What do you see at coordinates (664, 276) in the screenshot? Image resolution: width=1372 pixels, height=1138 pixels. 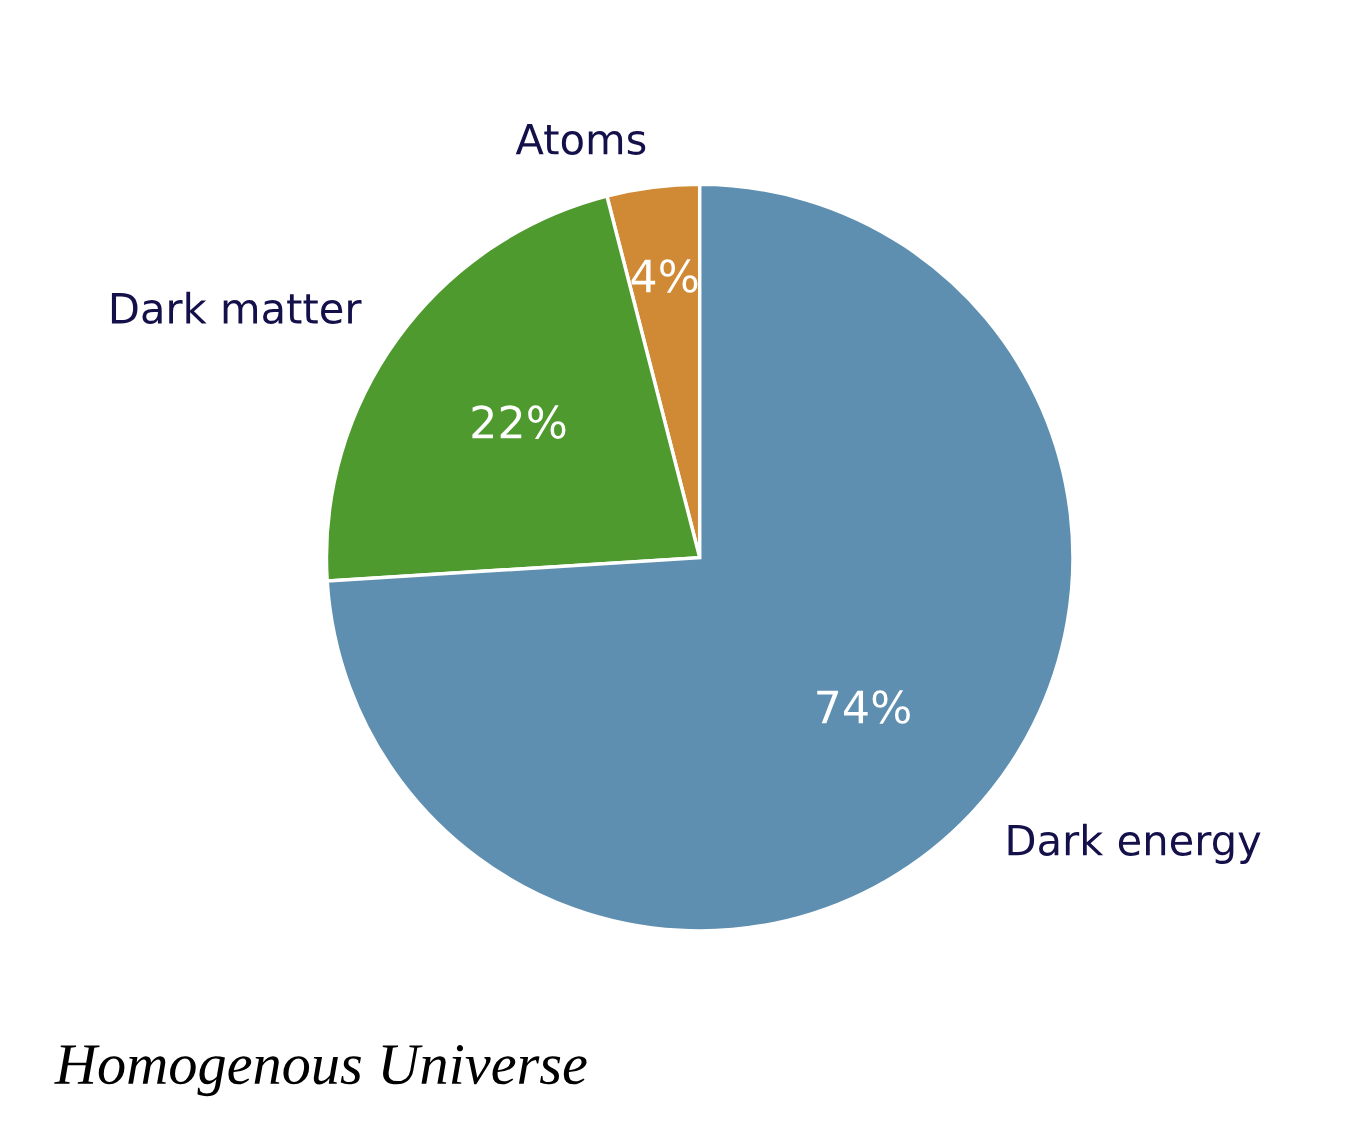 I see `data-label: 4%` at bounding box center [664, 276].